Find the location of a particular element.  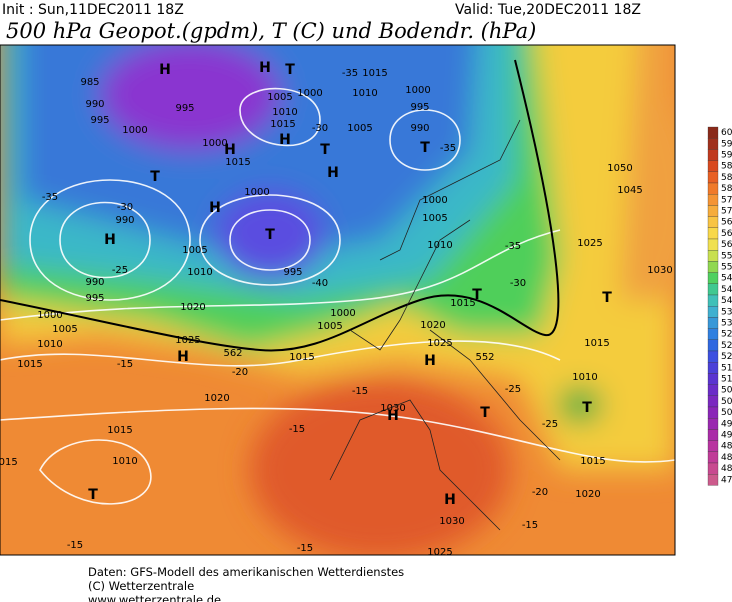

contour-label: 1045 is located at coordinates (629, 190).